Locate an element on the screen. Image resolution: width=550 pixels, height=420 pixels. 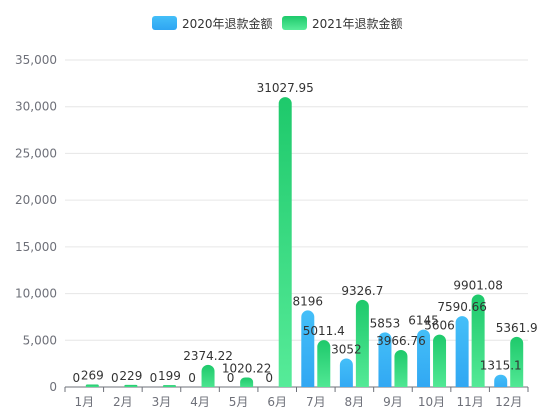
data-label-series-2: 199 is located at coordinates (169, 376).